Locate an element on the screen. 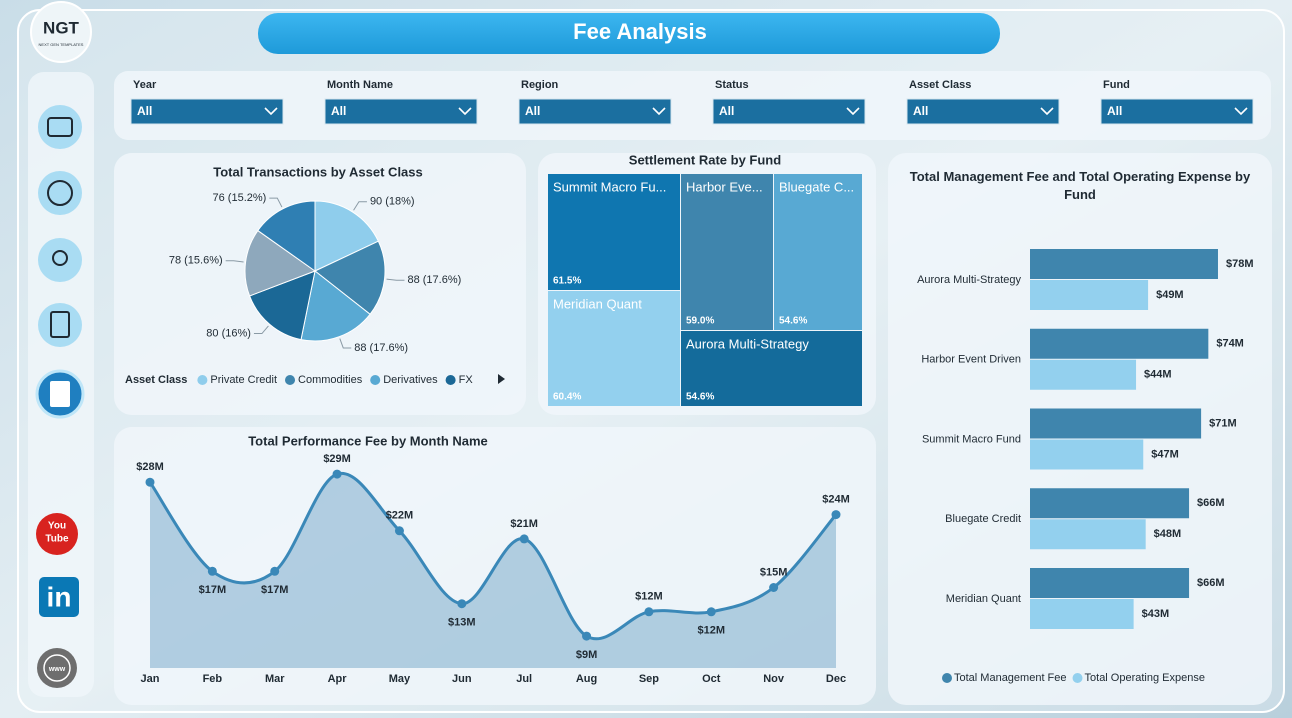  chart-title: Settlement Rate by Fund is located at coordinates (705, 159).